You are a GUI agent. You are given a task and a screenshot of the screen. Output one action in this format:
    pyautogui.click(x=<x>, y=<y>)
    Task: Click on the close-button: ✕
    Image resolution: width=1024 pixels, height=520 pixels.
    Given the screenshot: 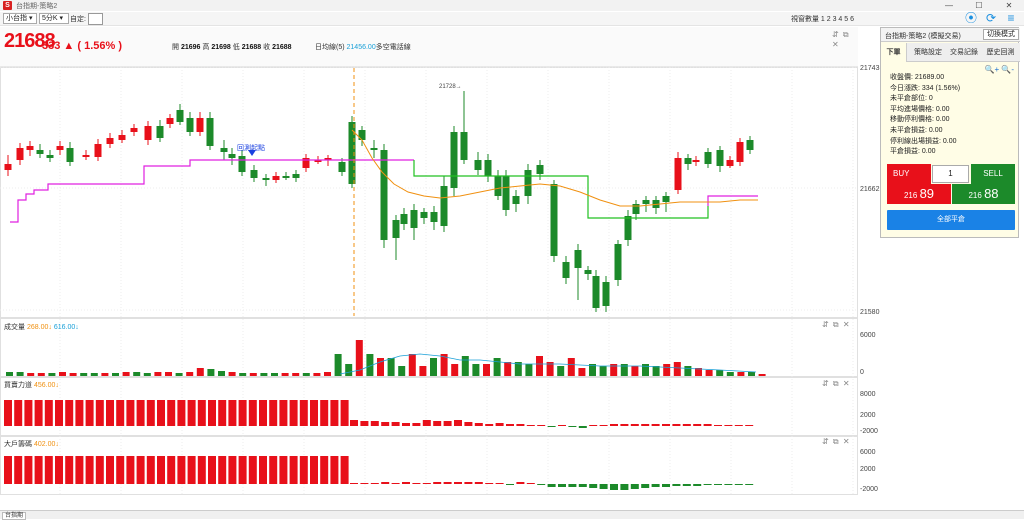 What is the action you would take?
    pyautogui.click(x=1009, y=5)
    